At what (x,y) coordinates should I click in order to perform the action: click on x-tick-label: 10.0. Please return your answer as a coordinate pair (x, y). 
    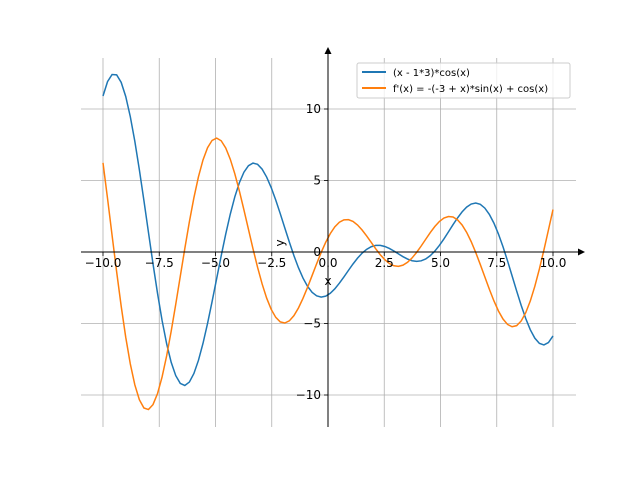
    Looking at the image, I should click on (553, 263).